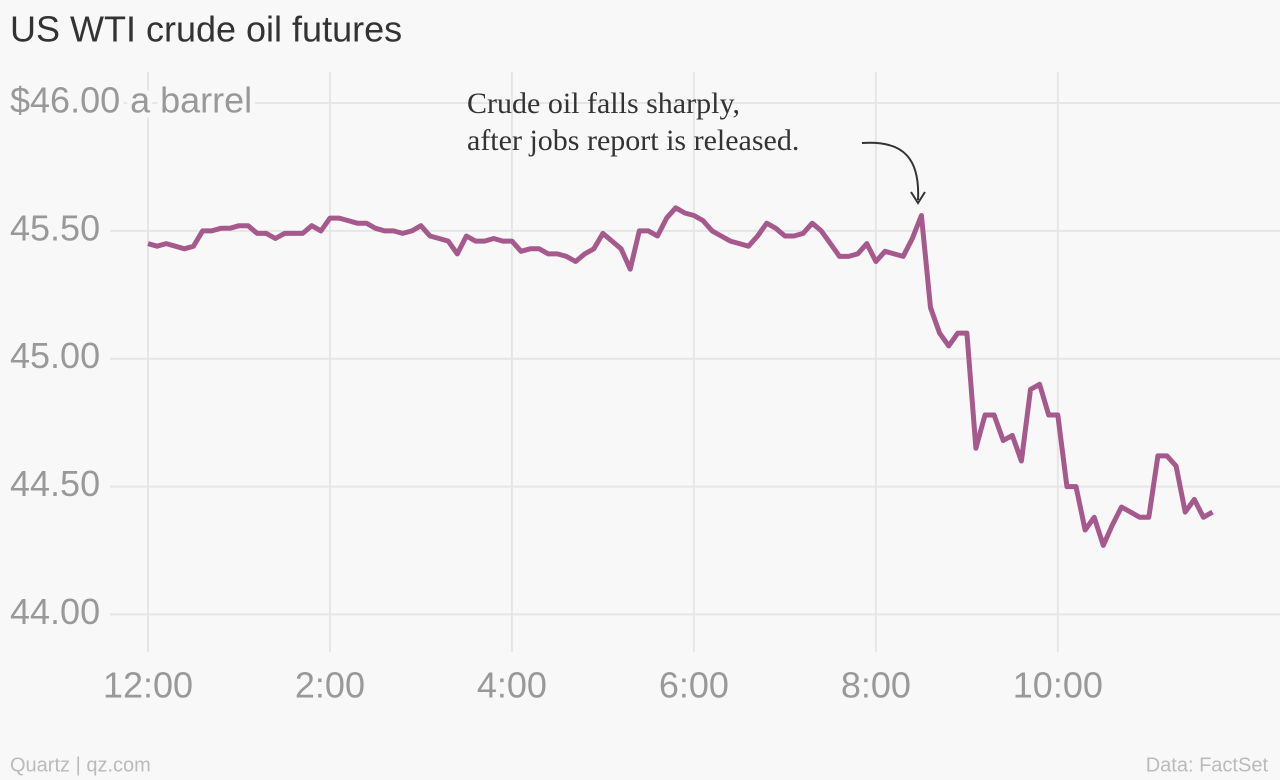  What do you see at coordinates (633, 140) in the screenshot?
I see `annotation-line: after jobs report is released.` at bounding box center [633, 140].